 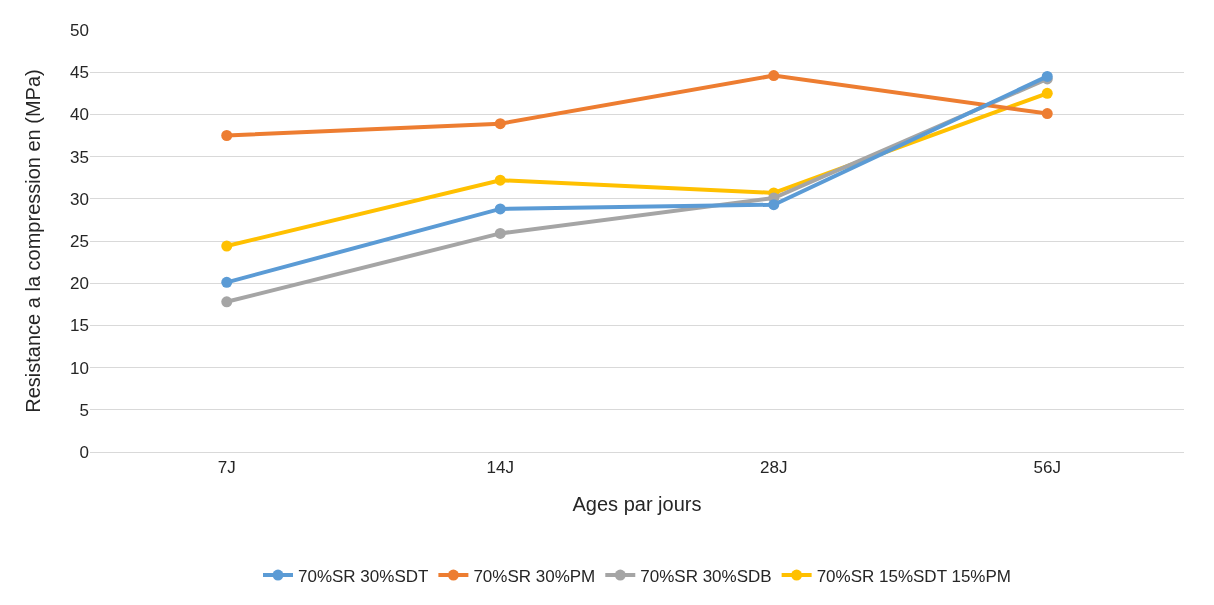 I want to click on y-tick-label: 5, so click(x=84, y=410).